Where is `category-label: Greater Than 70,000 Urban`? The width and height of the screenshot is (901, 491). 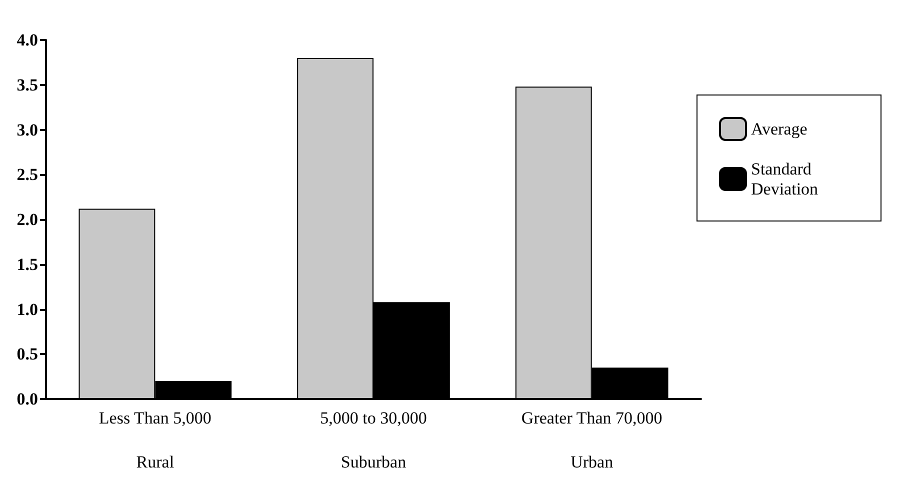 category-label: Greater Than 70,000 Urban is located at coordinates (591, 440).